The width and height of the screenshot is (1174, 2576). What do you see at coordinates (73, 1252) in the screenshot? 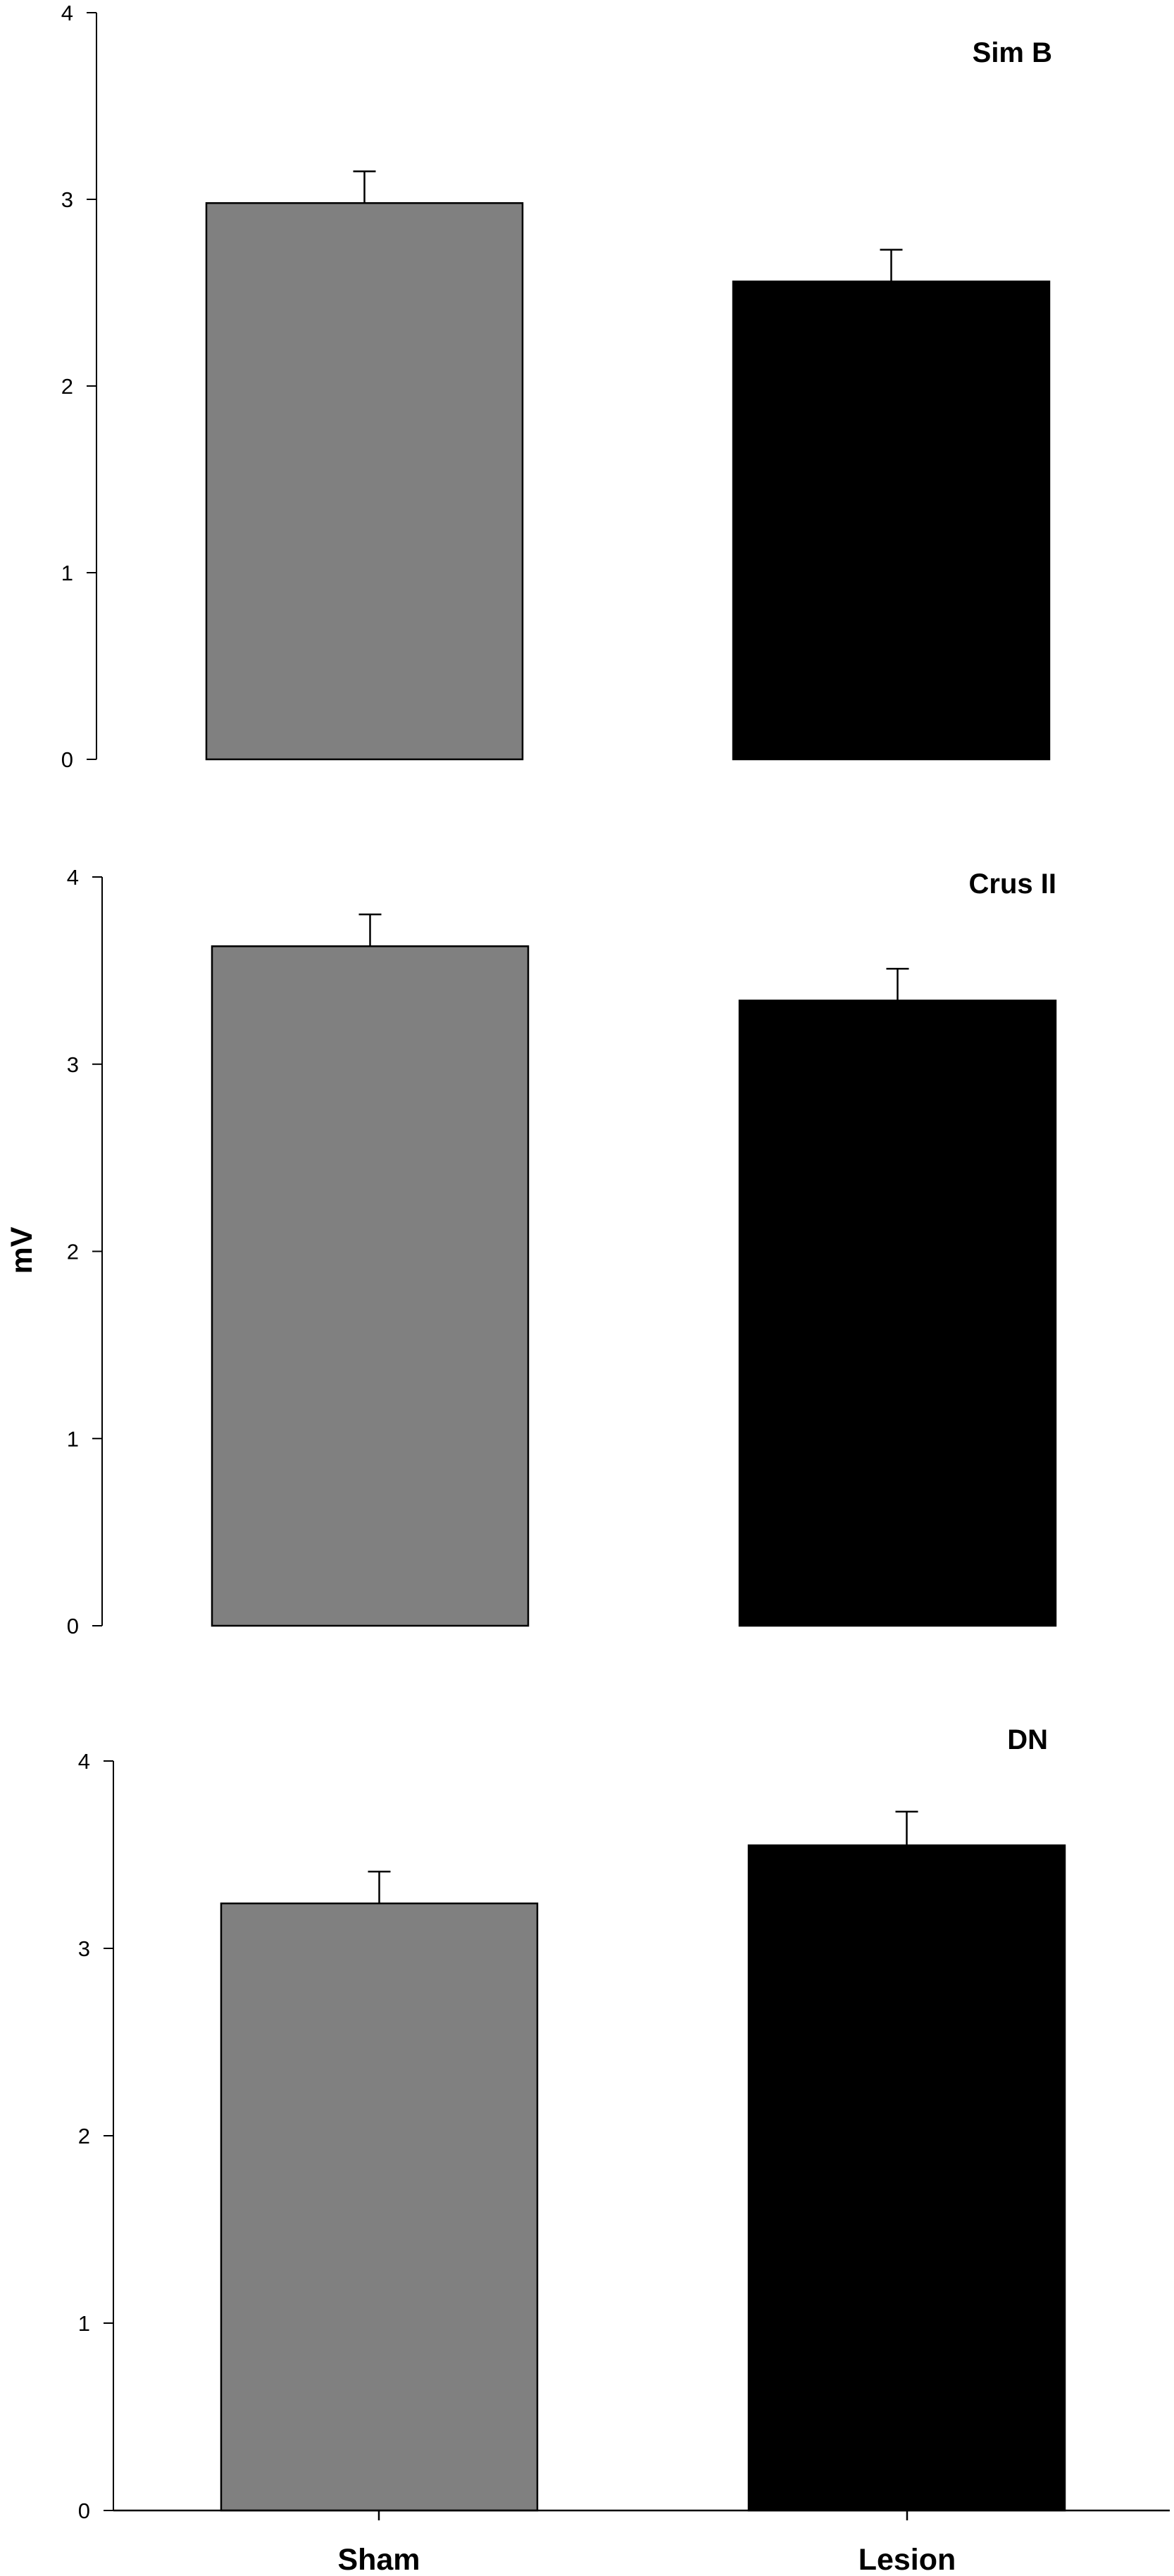
I see `y-tick-label-crus2-2: 2` at bounding box center [73, 1252].